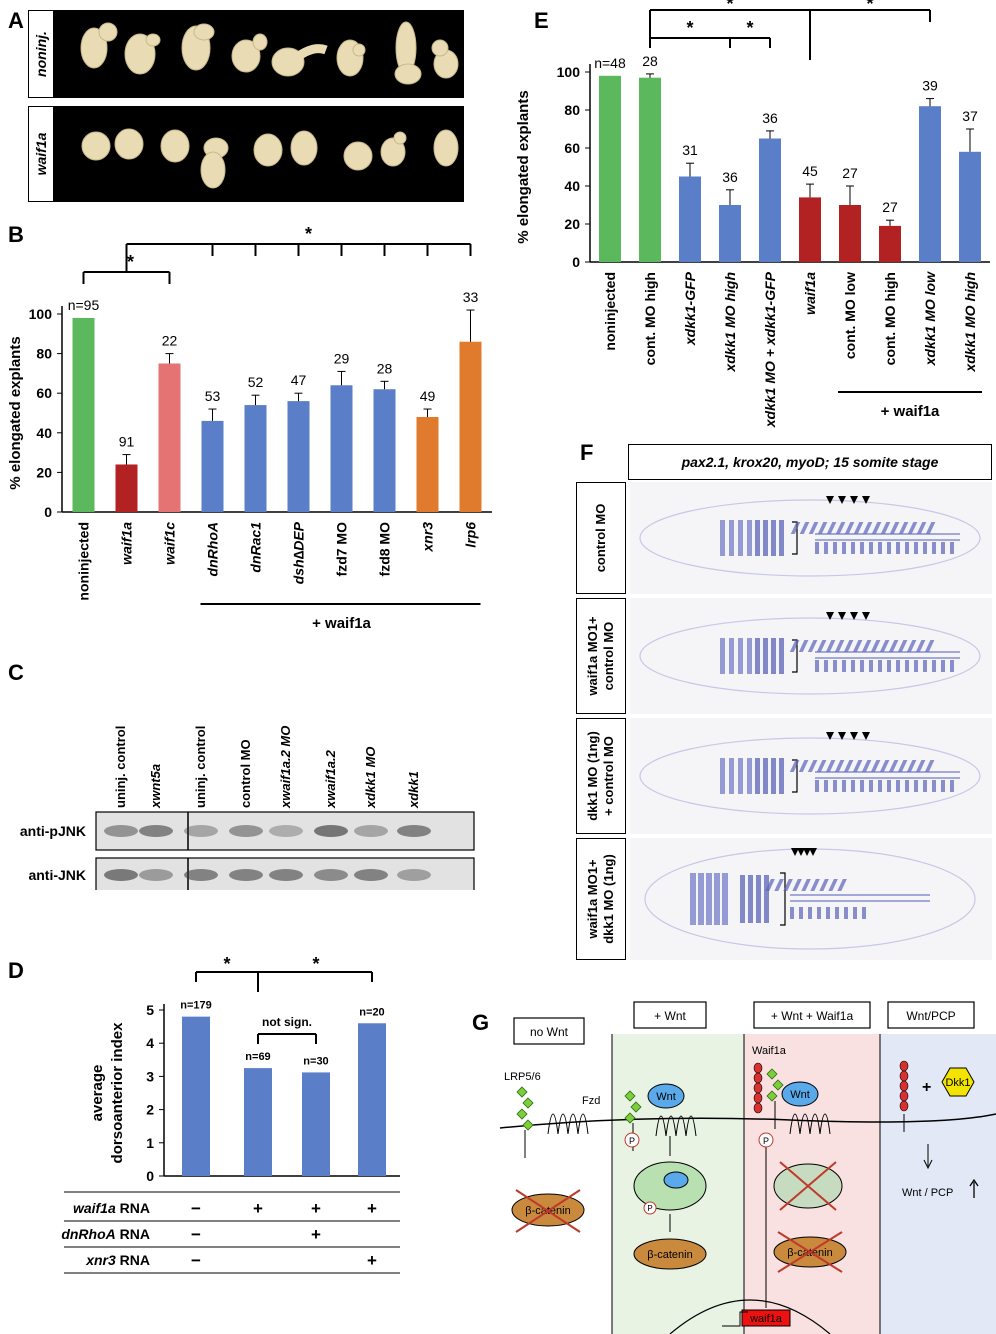 Image resolution: width=996 pixels, height=1334 pixels. Describe the element at coordinates (150, 1143) in the screenshot. I see `y-tick-label: 1` at that location.